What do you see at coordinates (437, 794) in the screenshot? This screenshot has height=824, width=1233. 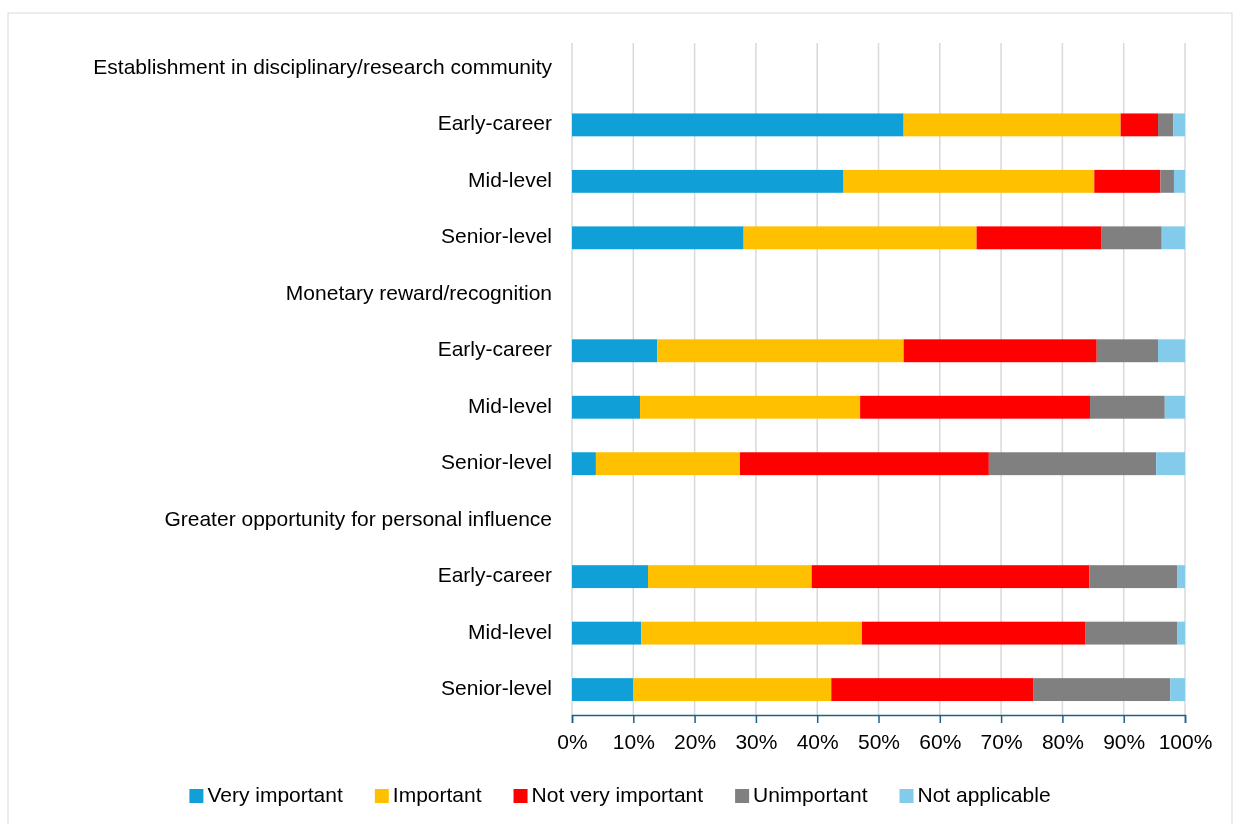 I see `legend-label: Important` at bounding box center [437, 794].